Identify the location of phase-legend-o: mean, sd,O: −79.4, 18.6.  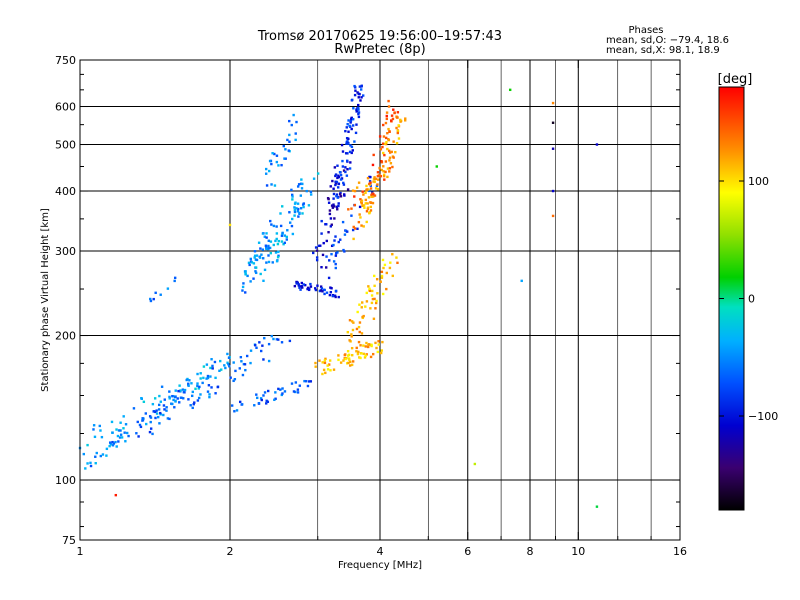
(667, 40).